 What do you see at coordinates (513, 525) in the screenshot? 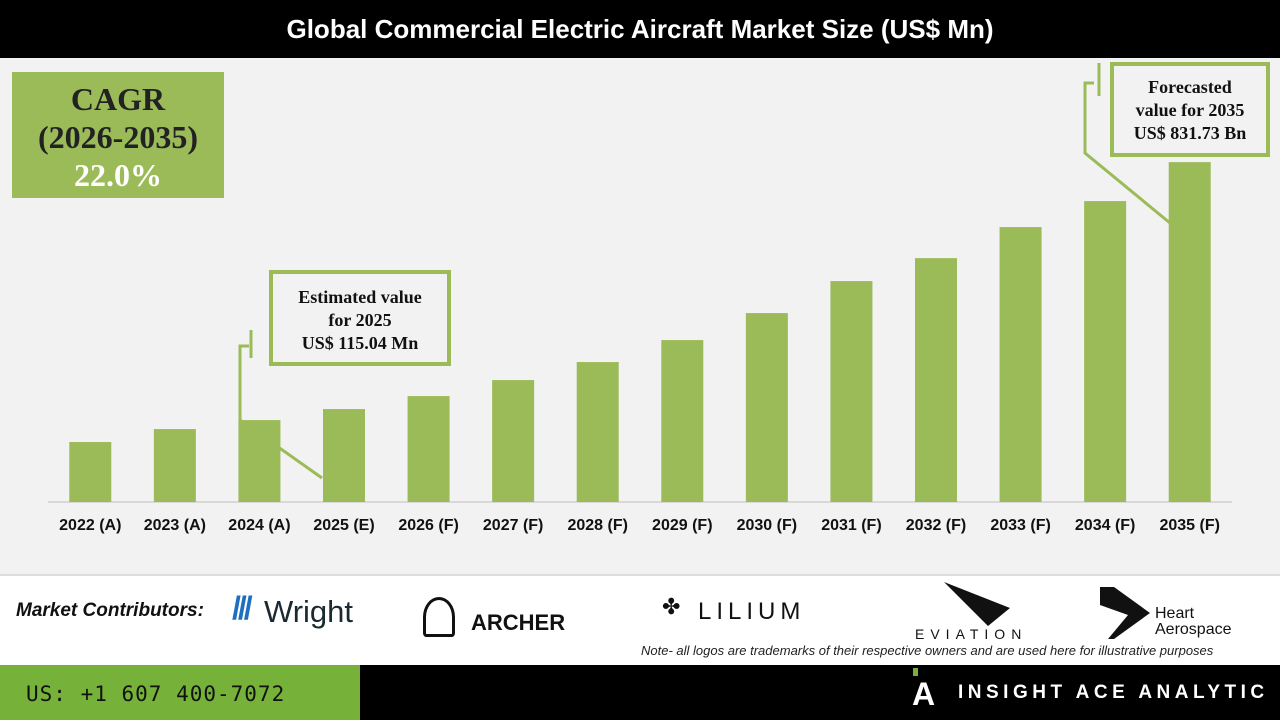
I see `x-tick-label: 2027 (F)` at bounding box center [513, 525].